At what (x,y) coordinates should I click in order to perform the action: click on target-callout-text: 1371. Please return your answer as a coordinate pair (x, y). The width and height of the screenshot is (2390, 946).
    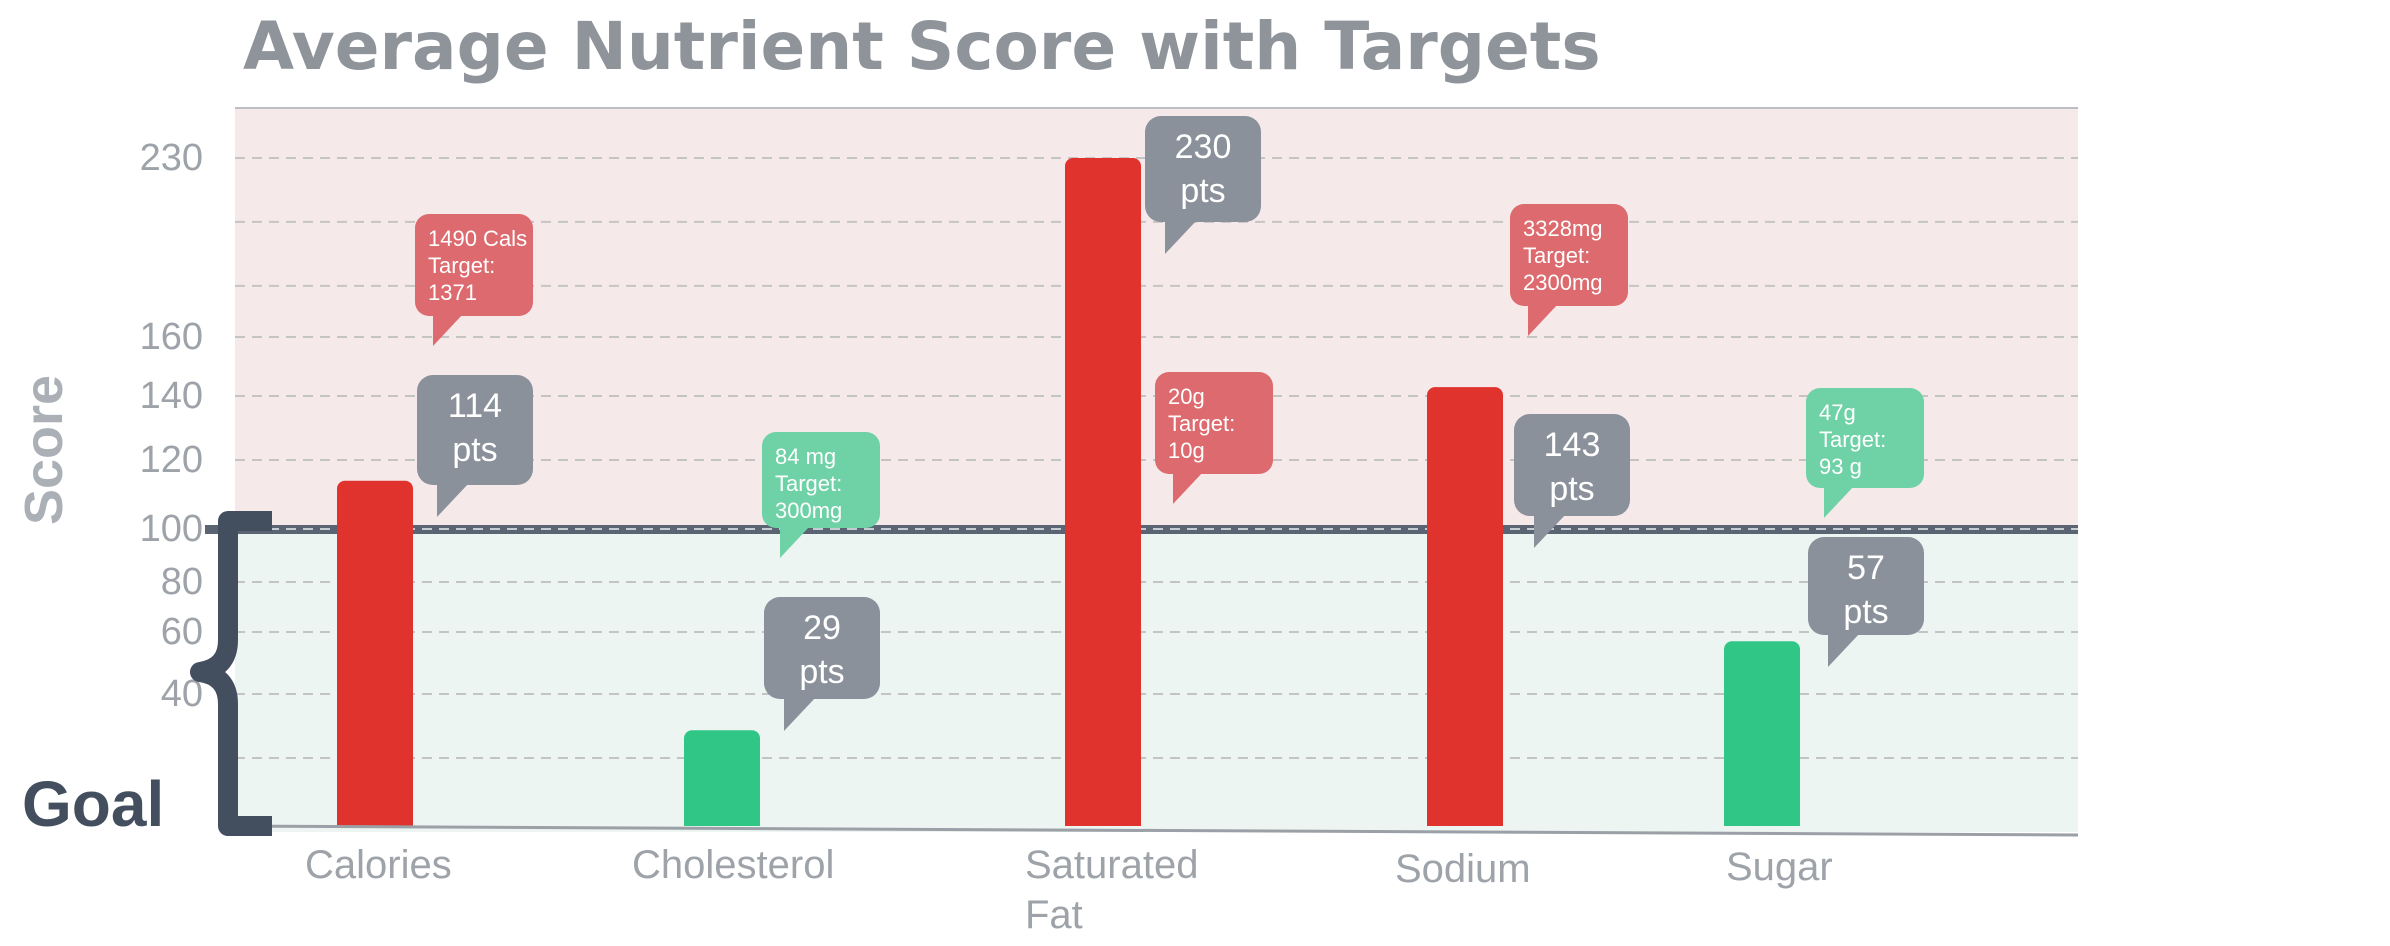
    Looking at the image, I should click on (452, 292).